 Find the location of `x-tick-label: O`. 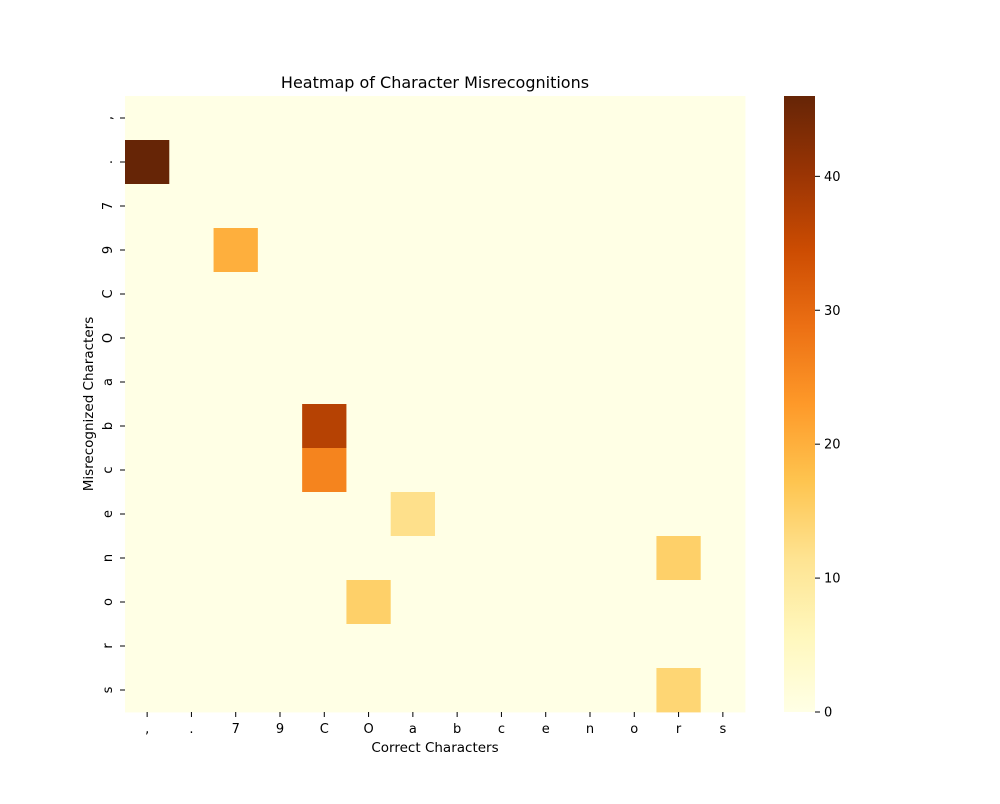

x-tick-label: O is located at coordinates (368, 729).